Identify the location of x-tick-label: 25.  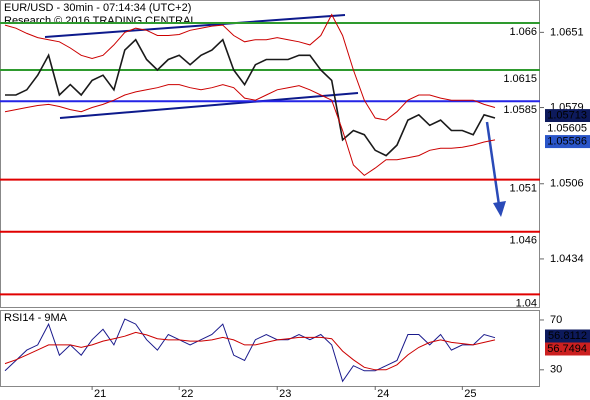
(470, 394).